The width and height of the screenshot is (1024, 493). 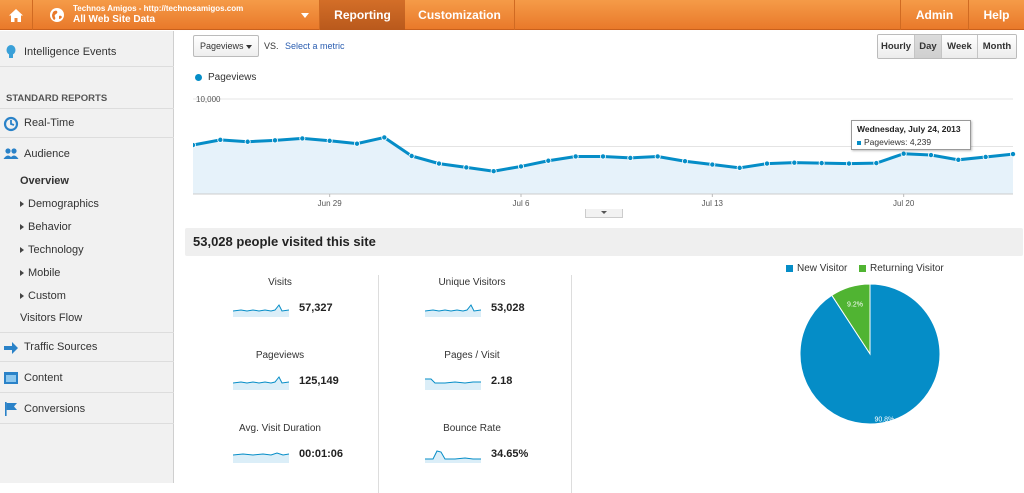 I want to click on metric-select: Pageviews, so click(x=226, y=46).